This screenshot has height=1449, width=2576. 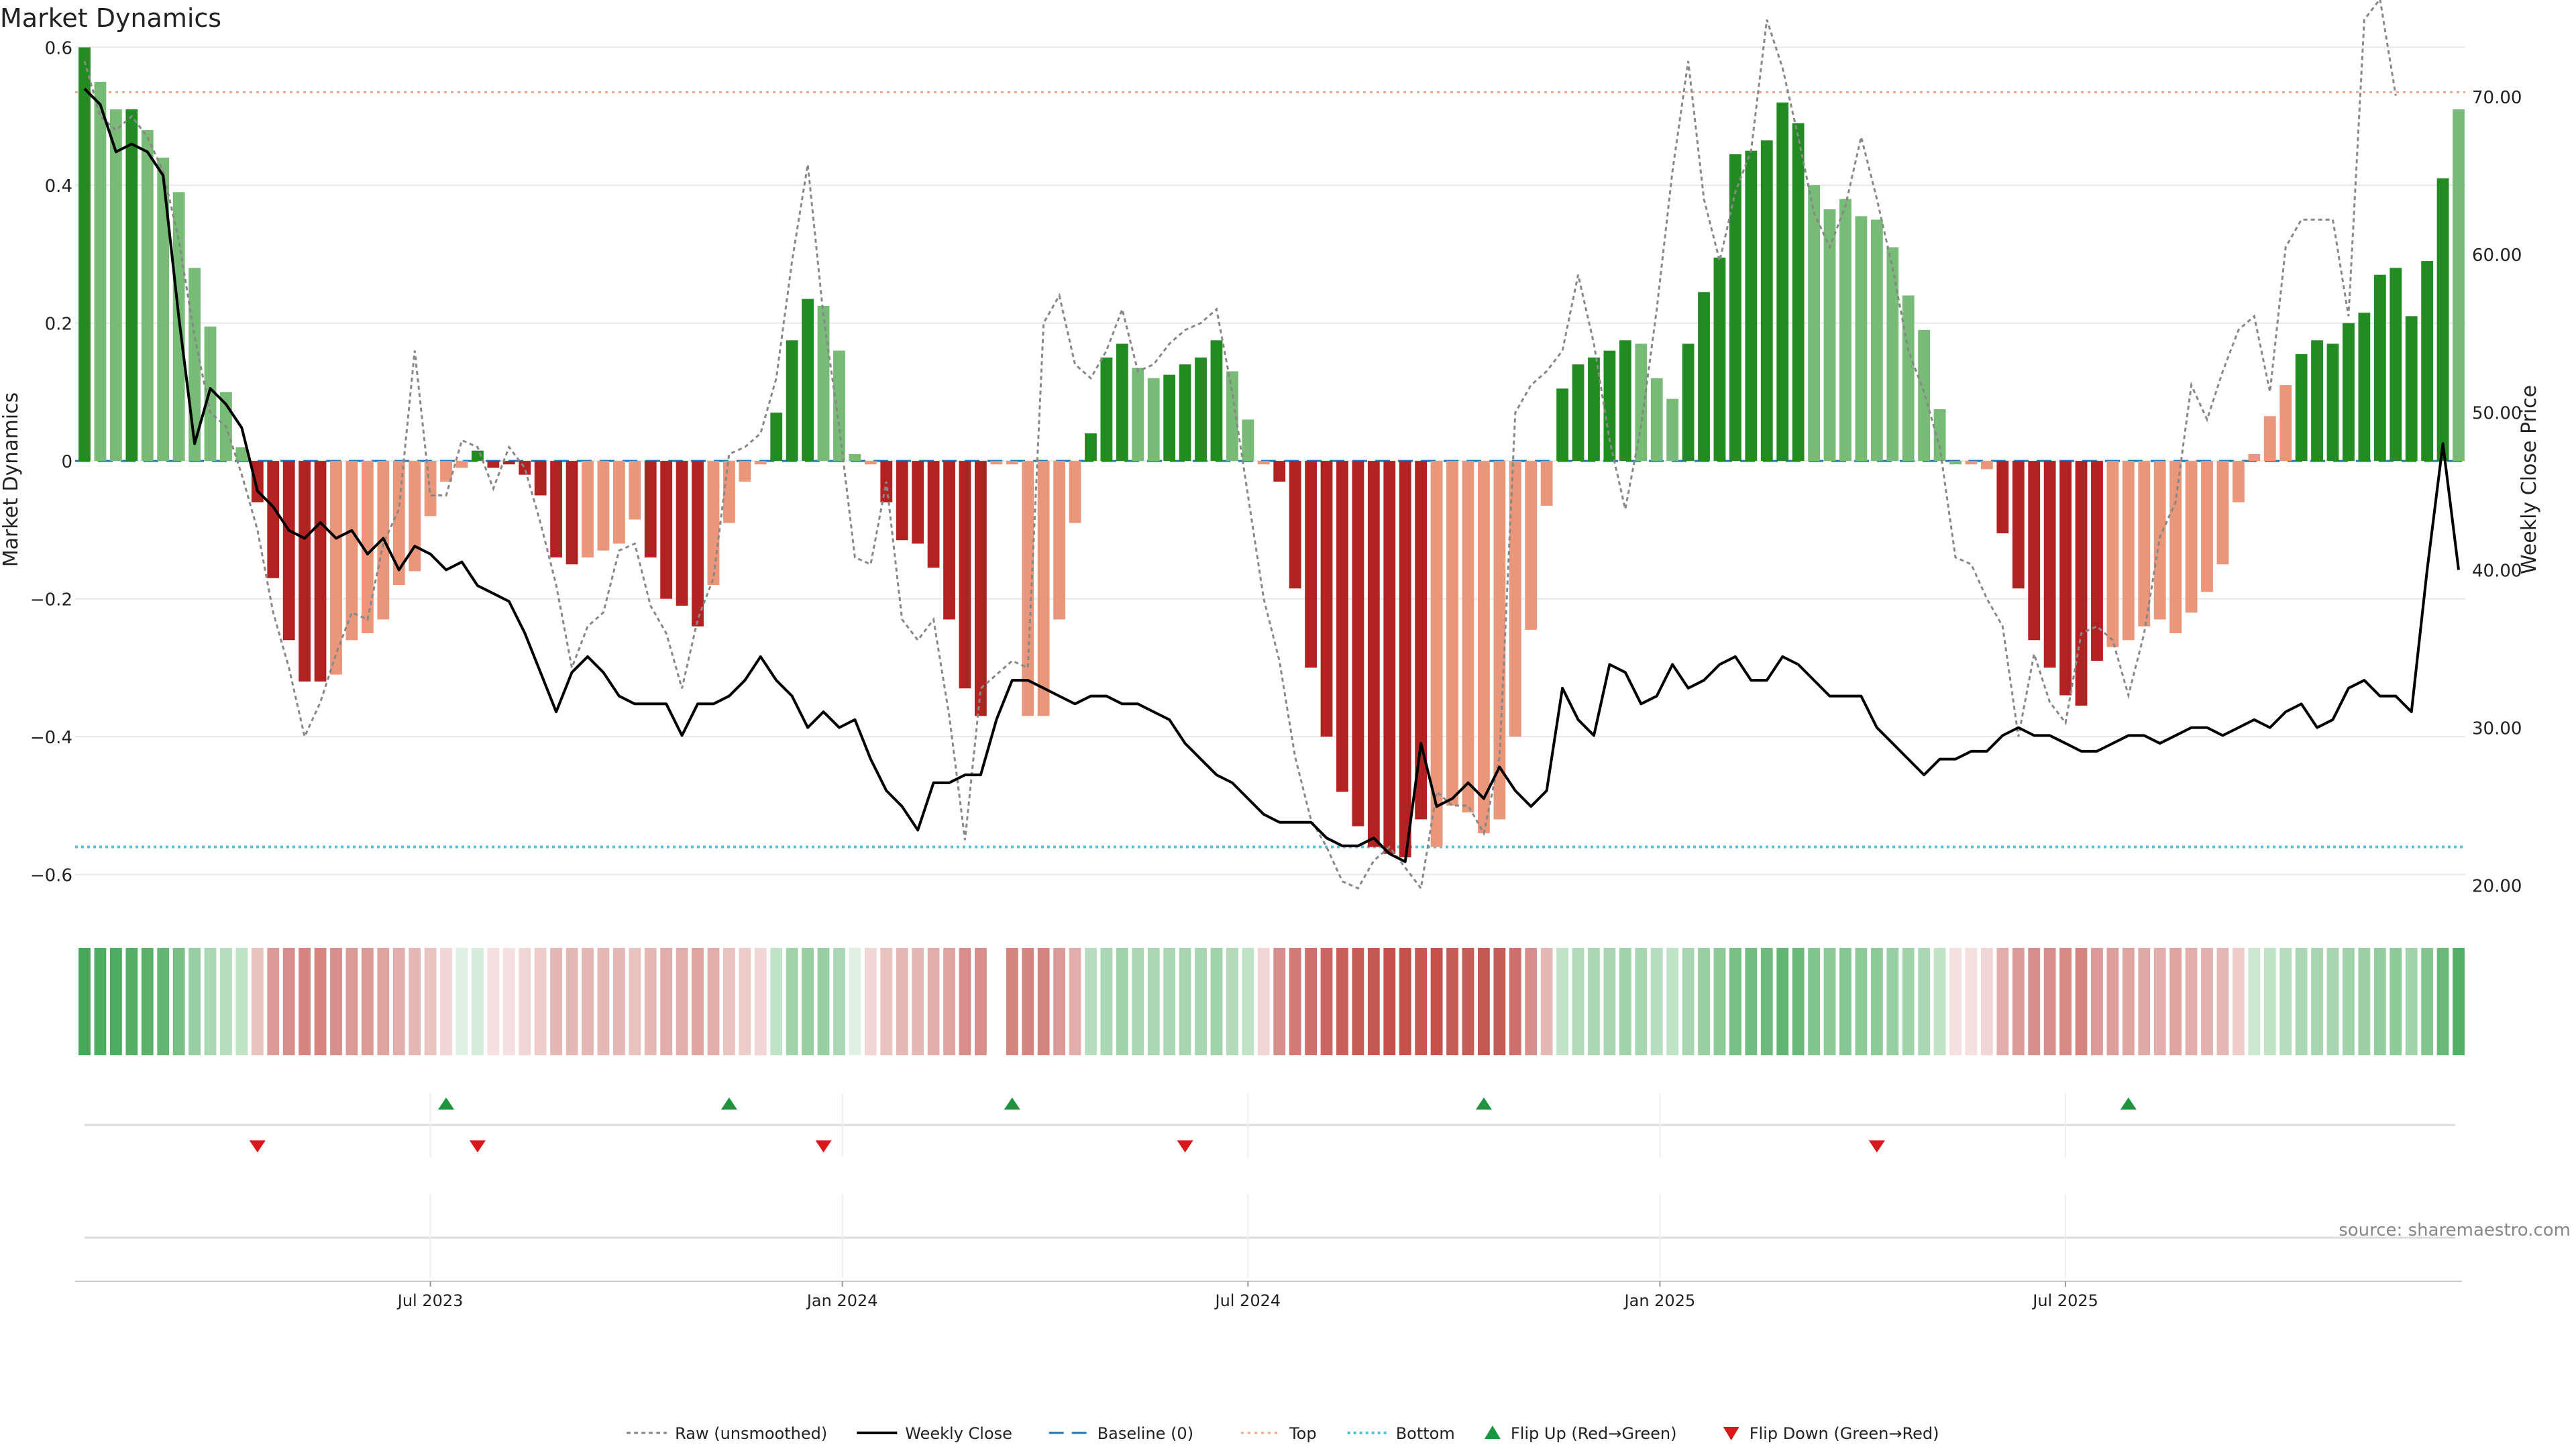 I want to click on legend-label: Raw (unsmoothed), so click(x=751, y=1433).